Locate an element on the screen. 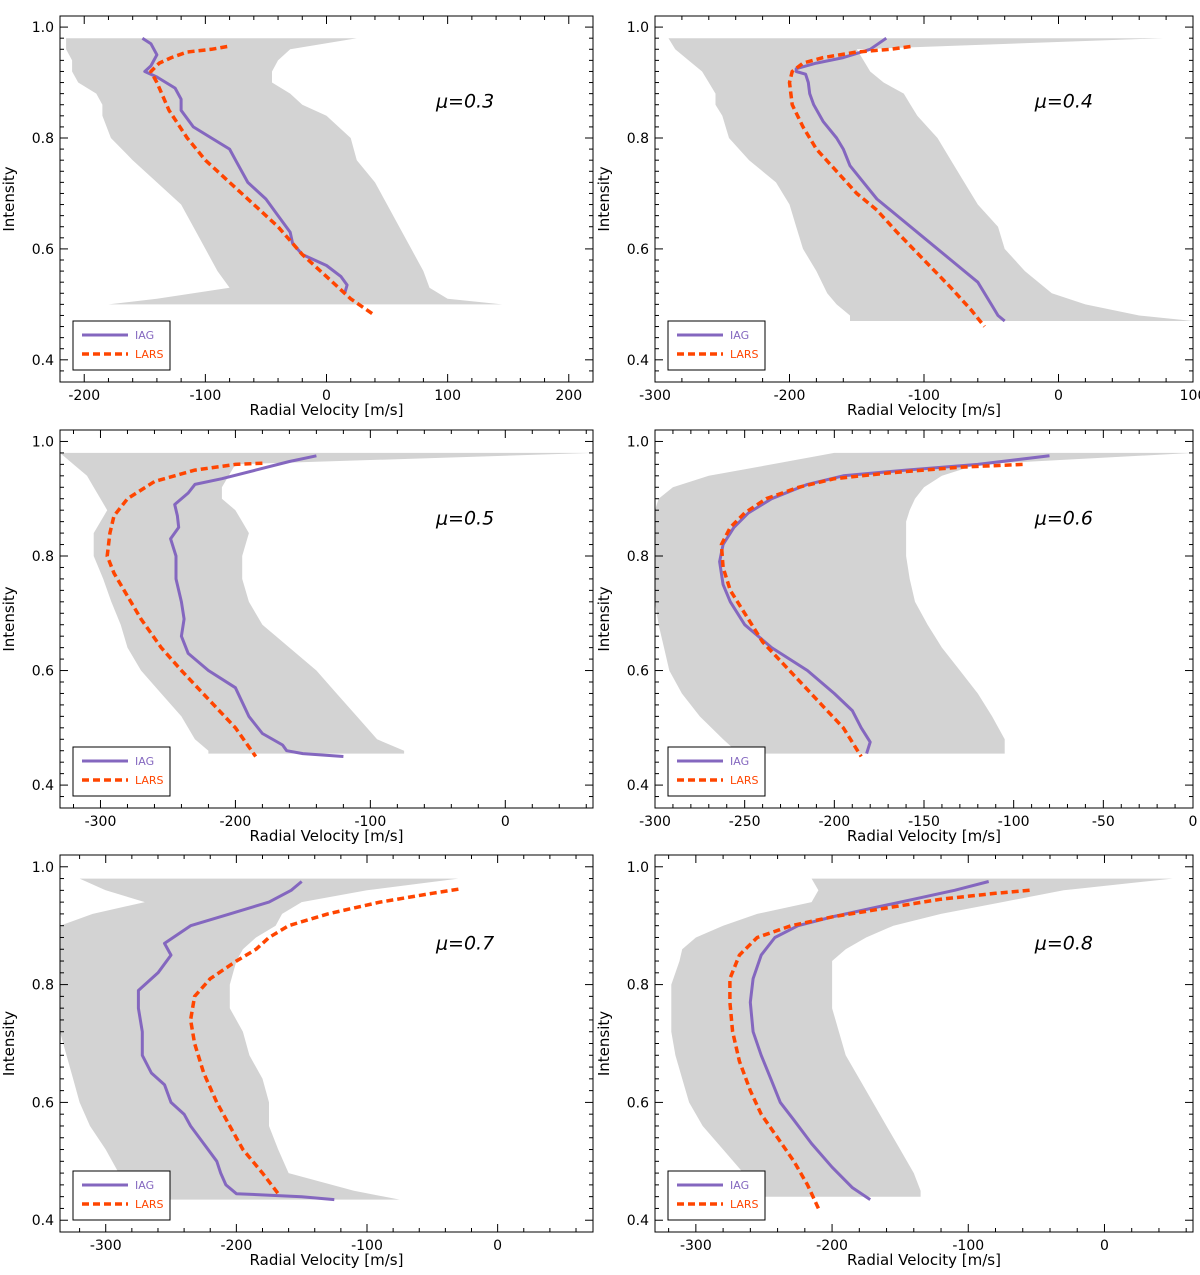 This screenshot has width=1200, height=1275. mu-label: μ=0.4 is located at coordinates (1063, 102).